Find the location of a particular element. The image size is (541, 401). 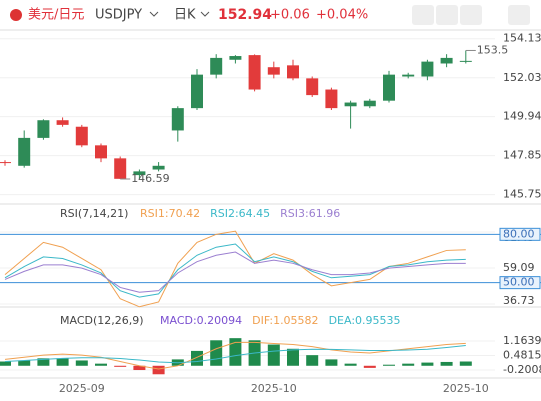

x-tick-label: 2025-09 is located at coordinates (82, 388).